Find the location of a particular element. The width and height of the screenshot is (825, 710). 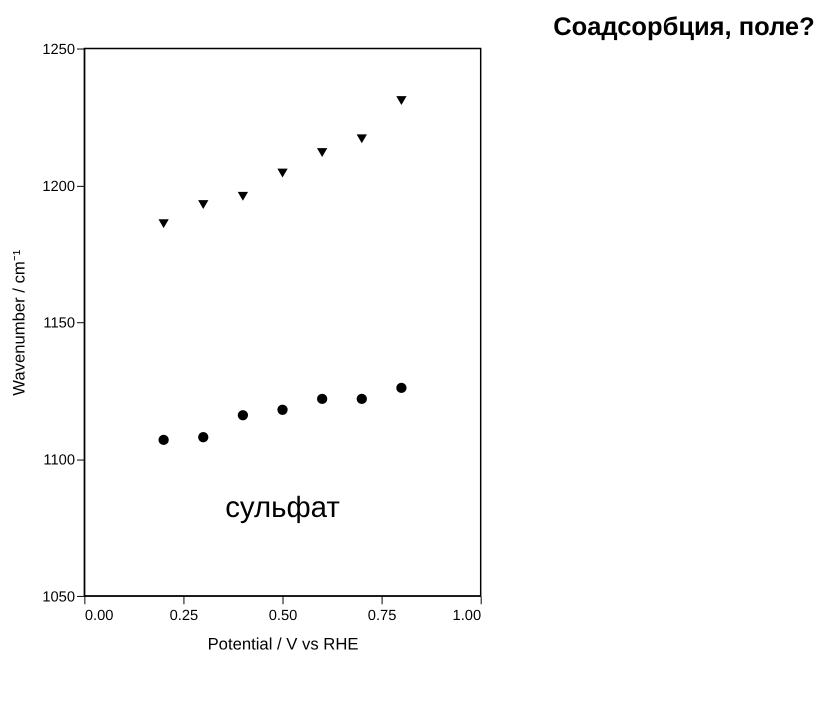

x-tick-label: 0.00 is located at coordinates (99, 616).